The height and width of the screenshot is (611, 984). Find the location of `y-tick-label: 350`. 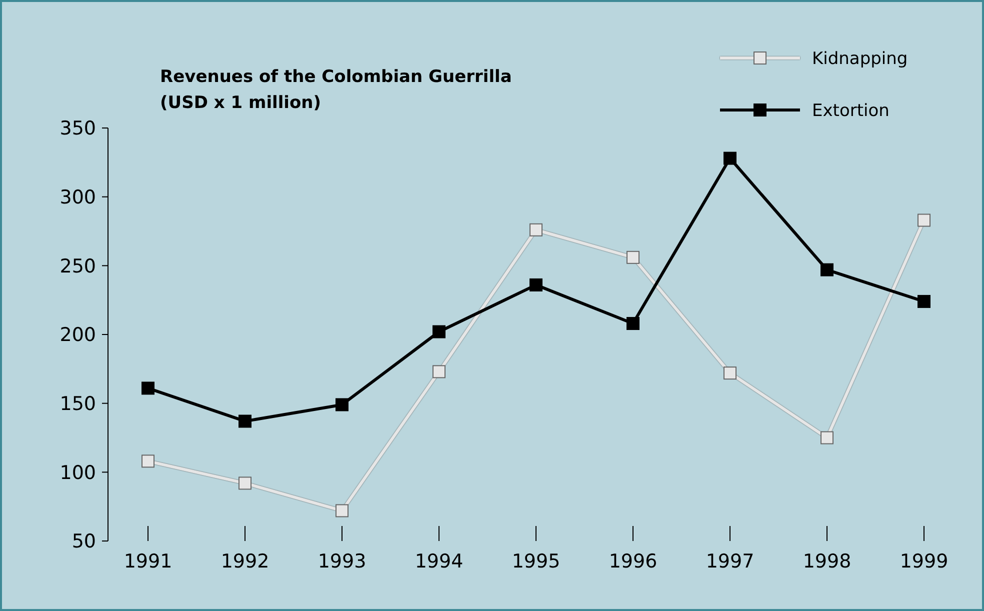

y-tick-label: 350 is located at coordinates (78, 129).